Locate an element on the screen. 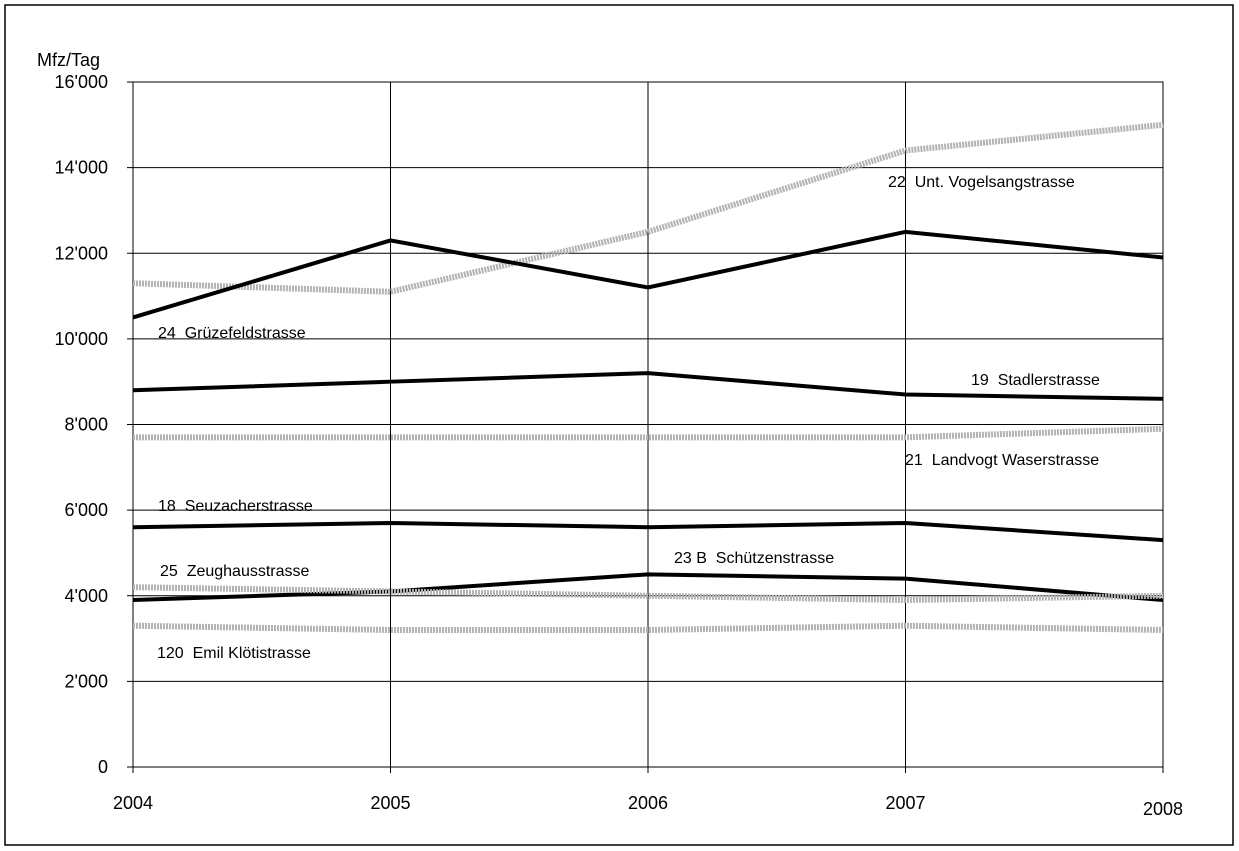 This screenshot has height=851, width=1239. y-tick-label: 2'000 is located at coordinates (86, 681).